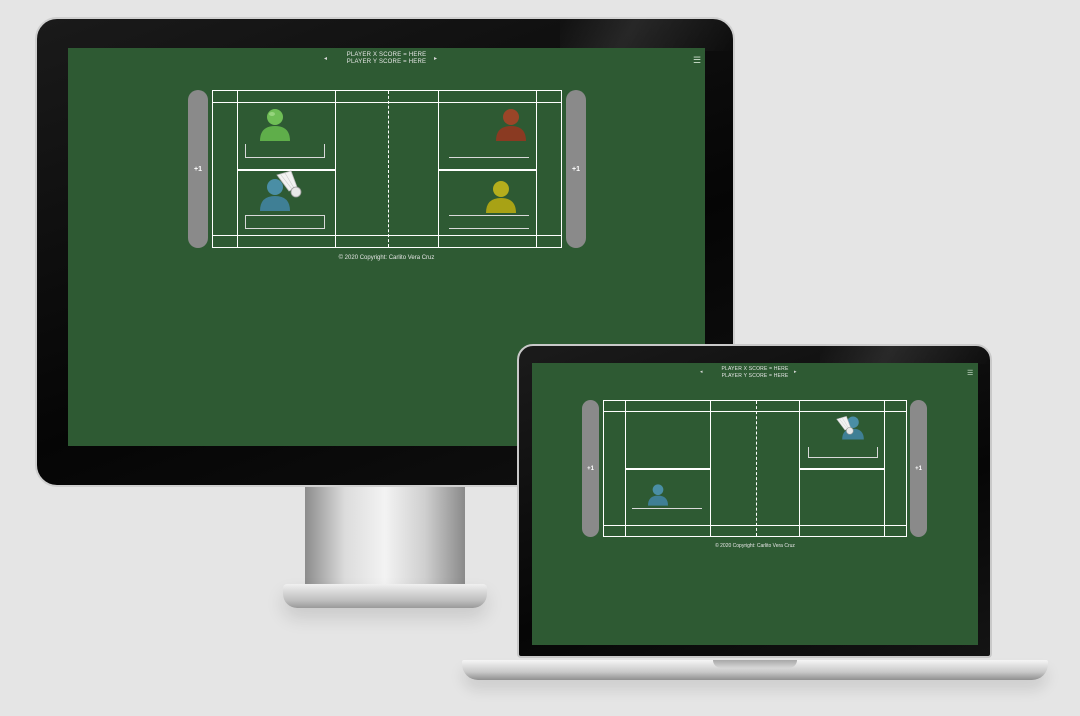 This screenshot has width=1080, height=716. Describe the element at coordinates (385, 537) in the screenshot. I see `monitor-stand-neck` at that location.